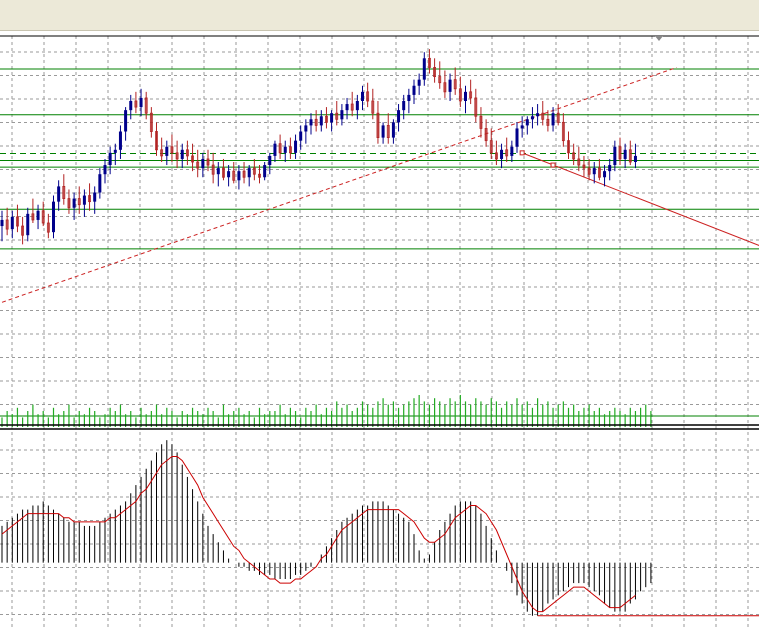 The height and width of the screenshot is (628, 759). What do you see at coordinates (640, 199) in the screenshot?
I see `trendline` at bounding box center [640, 199].